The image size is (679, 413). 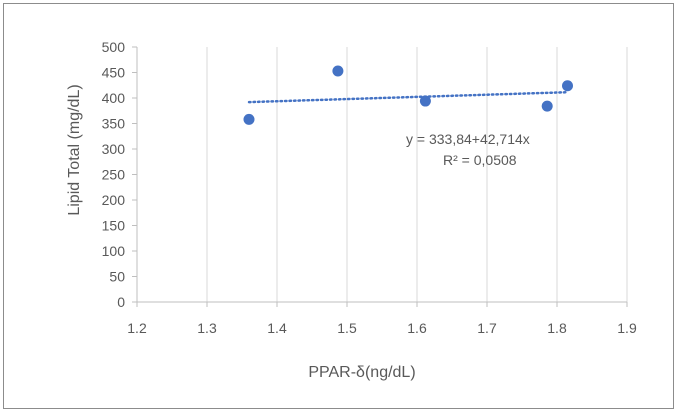 I want to click on y-tick-label: 0, so click(x=121, y=302).